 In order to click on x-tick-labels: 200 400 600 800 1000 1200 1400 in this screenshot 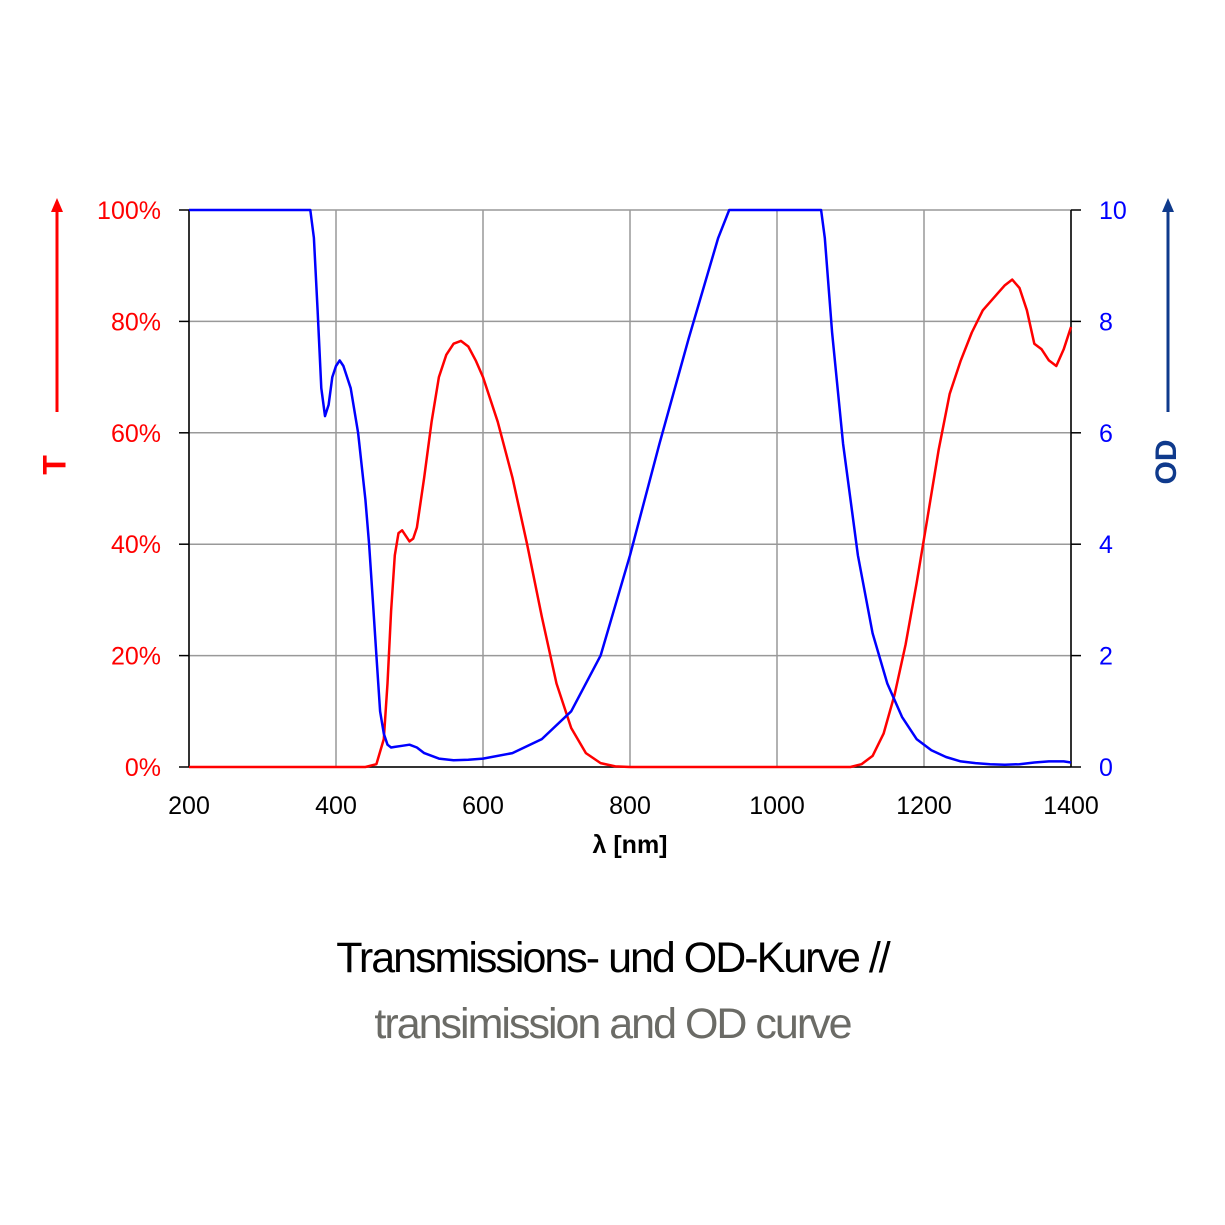, I will do `click(633, 806)`.